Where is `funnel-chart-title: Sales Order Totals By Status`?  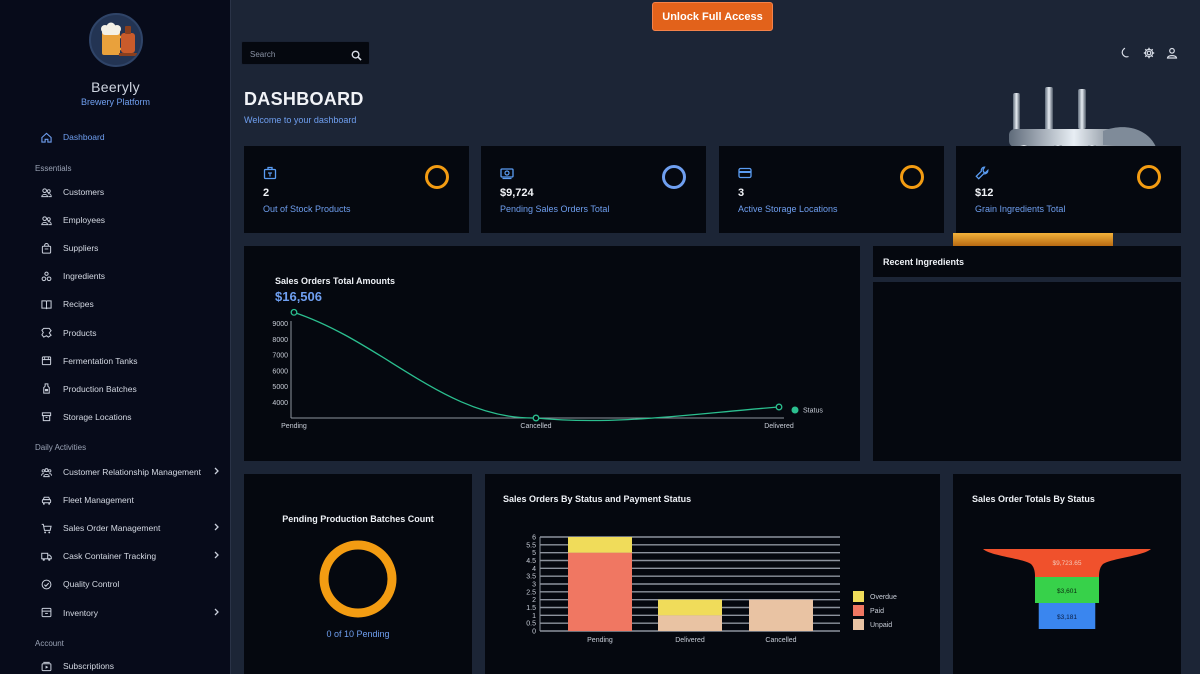
funnel-chart-title: Sales Order Totals By Status is located at coordinates (1033, 499).